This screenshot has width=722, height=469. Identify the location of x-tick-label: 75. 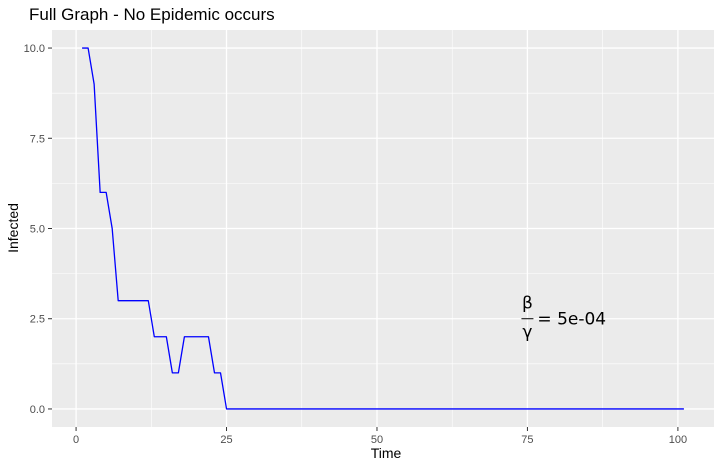
(527, 440).